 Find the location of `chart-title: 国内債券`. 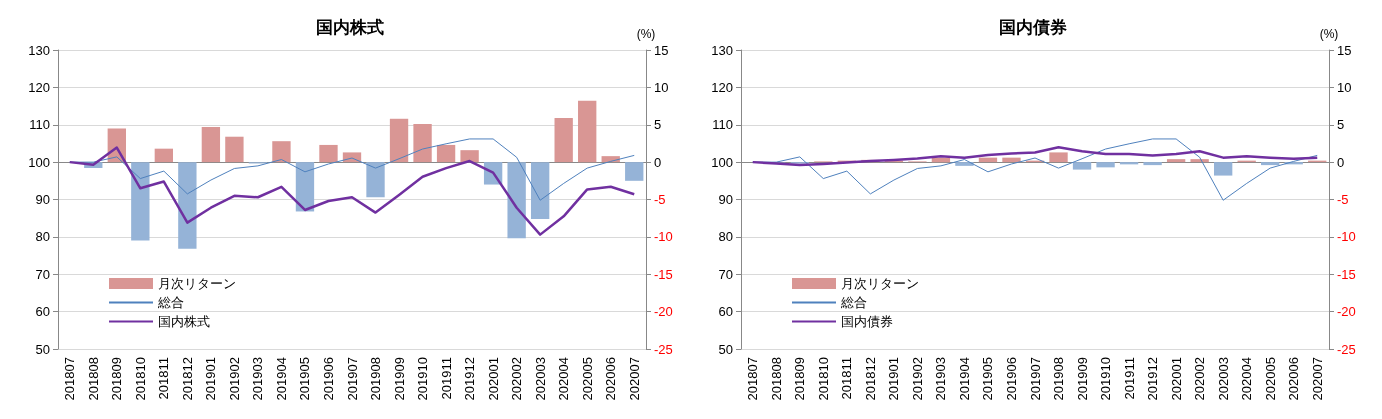

chart-title: 国内債券 is located at coordinates (1032, 27).